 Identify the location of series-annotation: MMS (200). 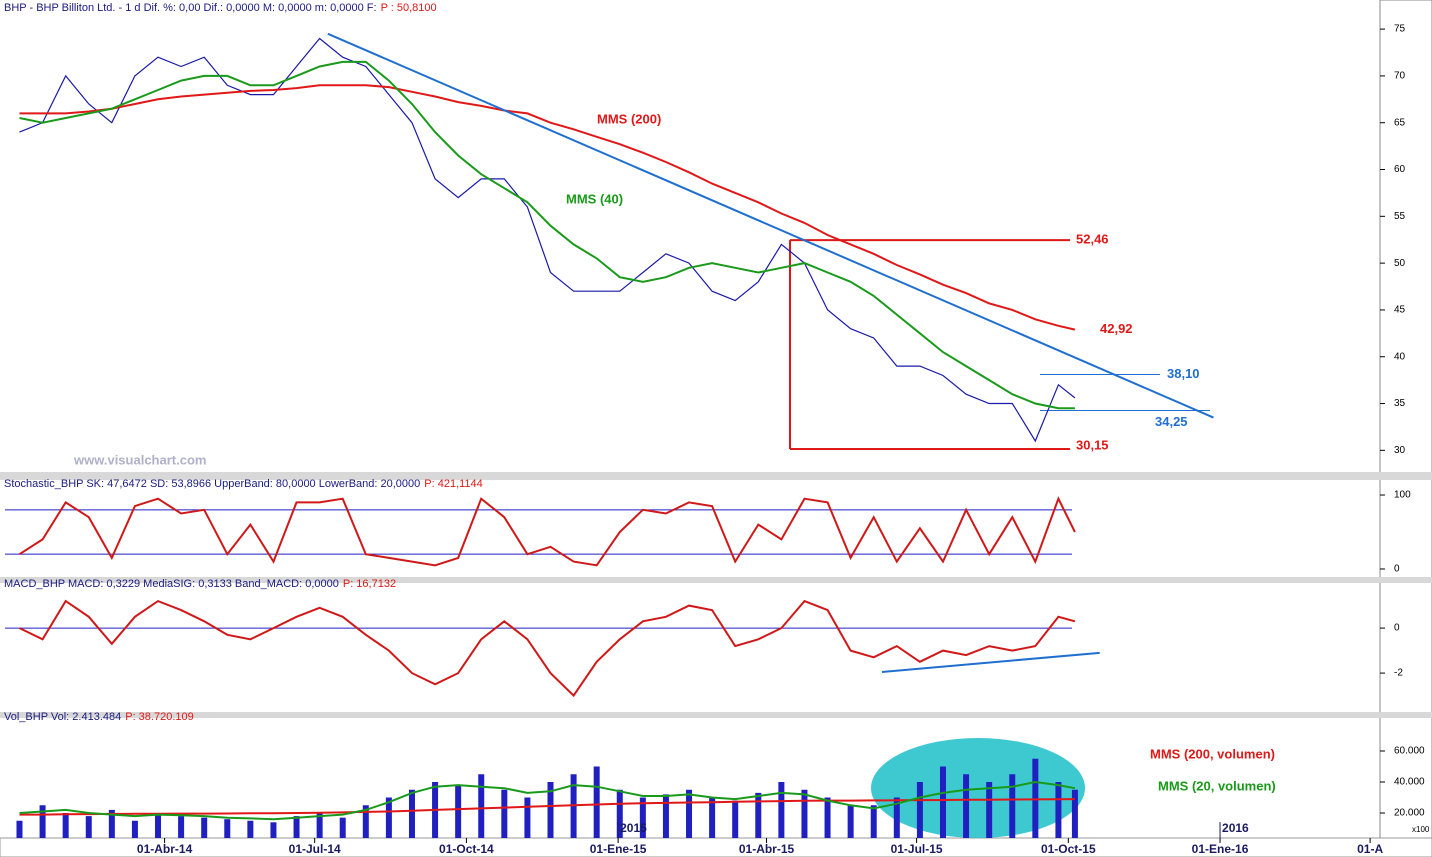
(629, 118).